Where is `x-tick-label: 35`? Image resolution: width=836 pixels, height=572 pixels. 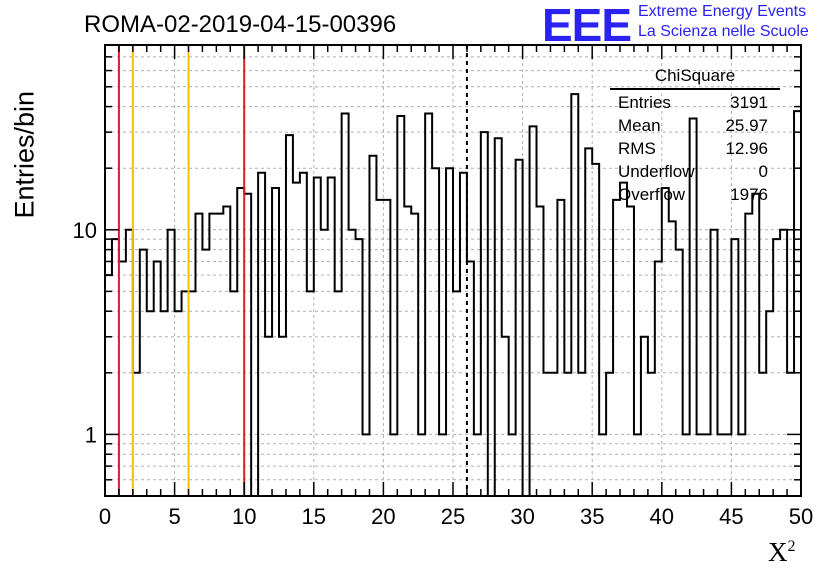 x-tick-label: 35 is located at coordinates (592, 516).